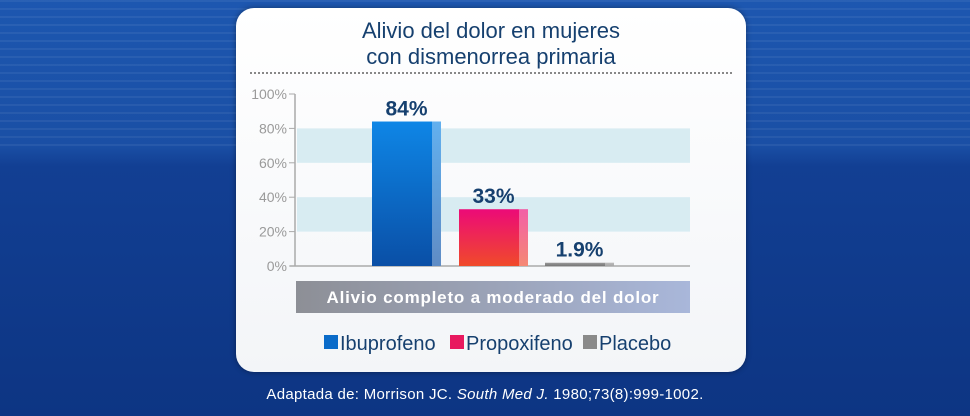  What do you see at coordinates (491, 56) in the screenshot?
I see `title-line-2: con dismenorrea primaria` at bounding box center [491, 56].